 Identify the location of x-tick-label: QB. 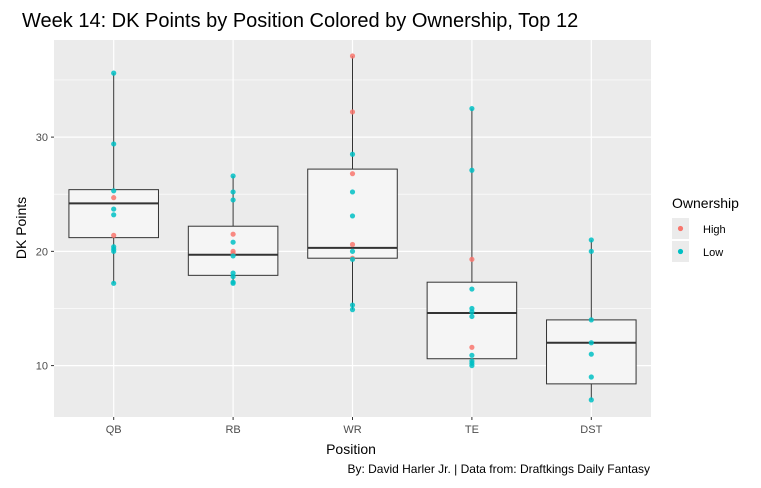
(114, 430).